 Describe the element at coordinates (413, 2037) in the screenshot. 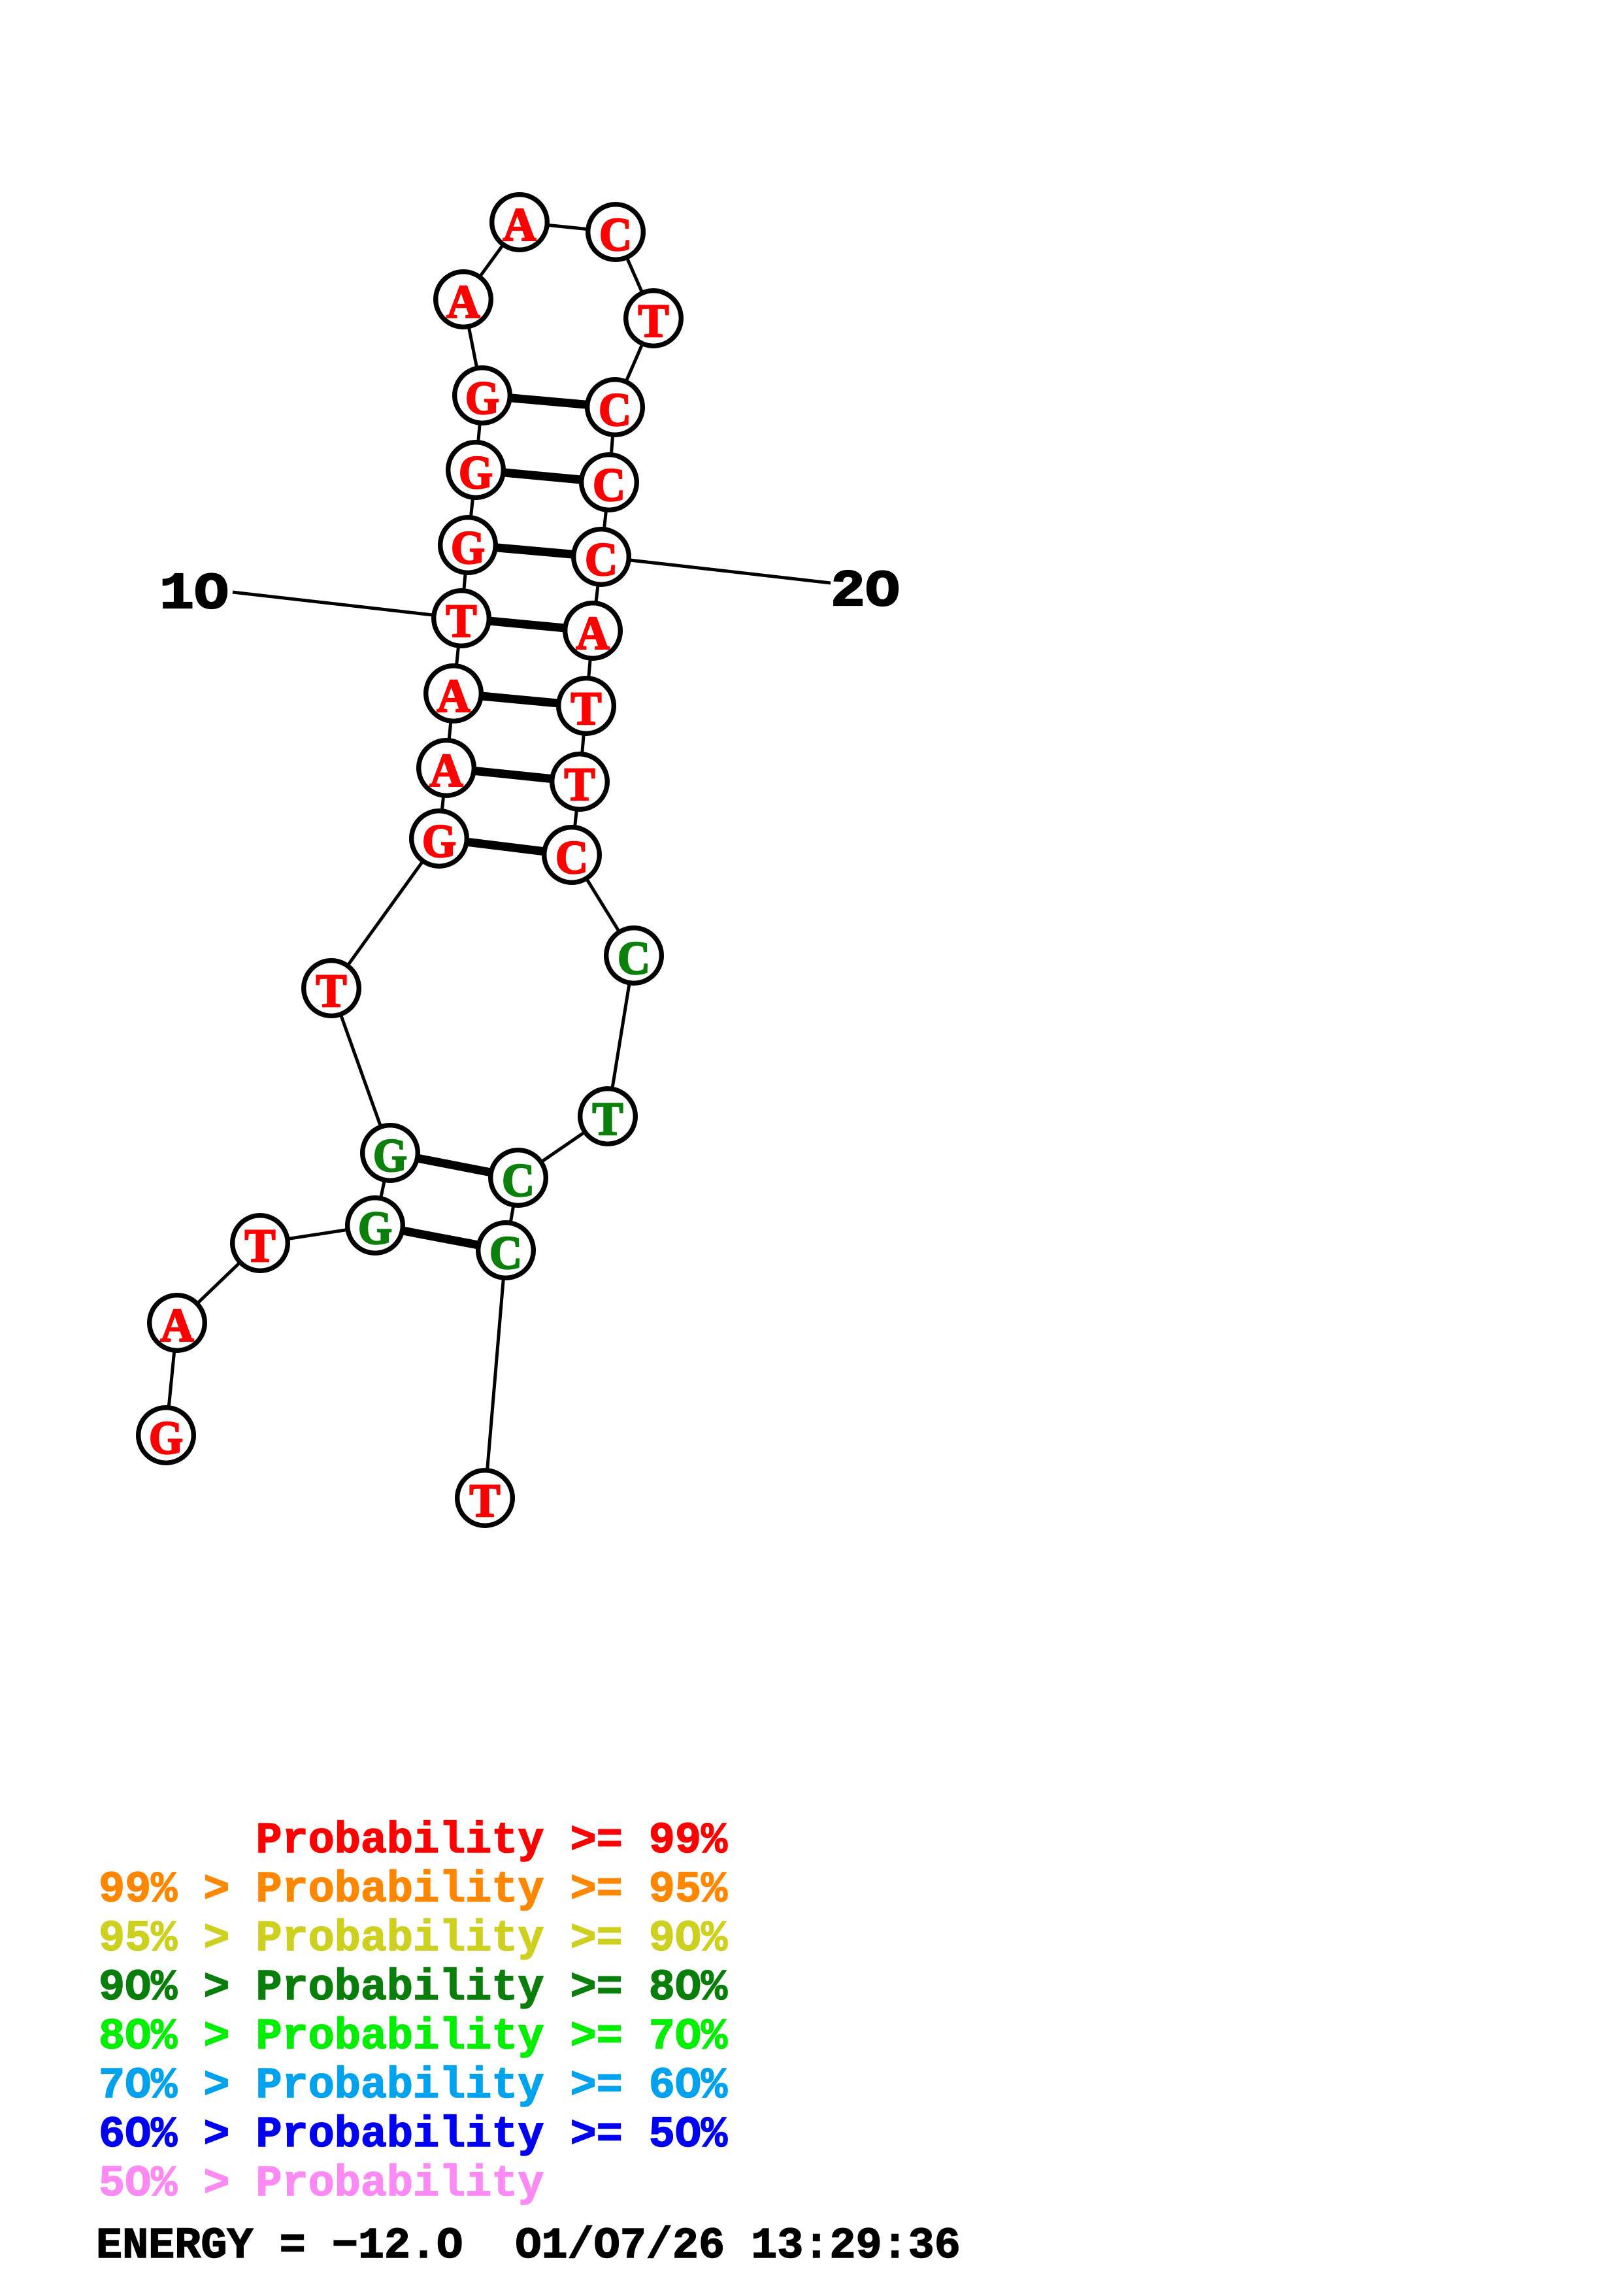

I see `svg-text: 8O% > Probability >= 7O%` at that location.